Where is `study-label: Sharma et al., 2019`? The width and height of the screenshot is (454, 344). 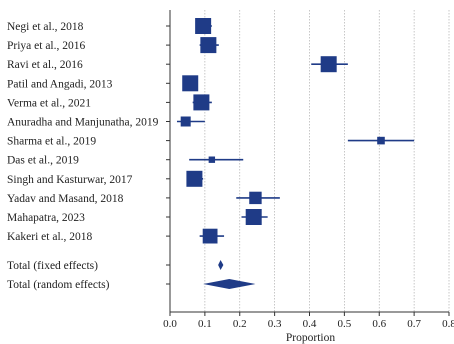 study-label: Sharma et al., 2019 is located at coordinates (51, 142).